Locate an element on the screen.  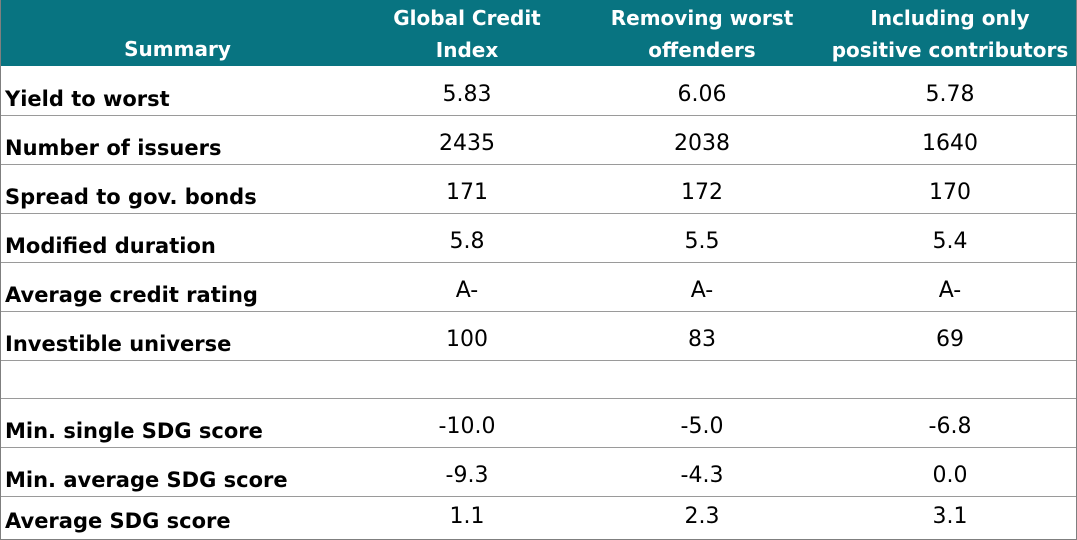
header-including-positive-contributors-line1: Including only is located at coordinates (950, 18).